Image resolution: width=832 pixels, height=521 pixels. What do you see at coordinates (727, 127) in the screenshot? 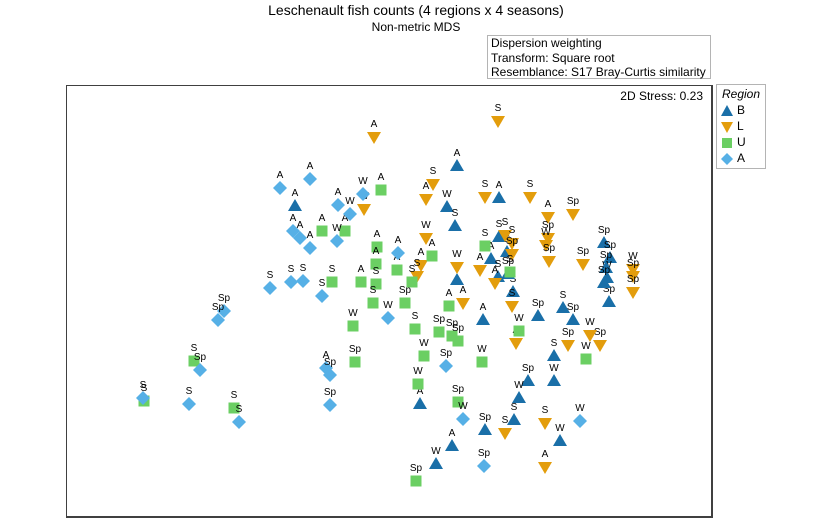
I see `triangle-down-icon` at bounding box center [727, 127].